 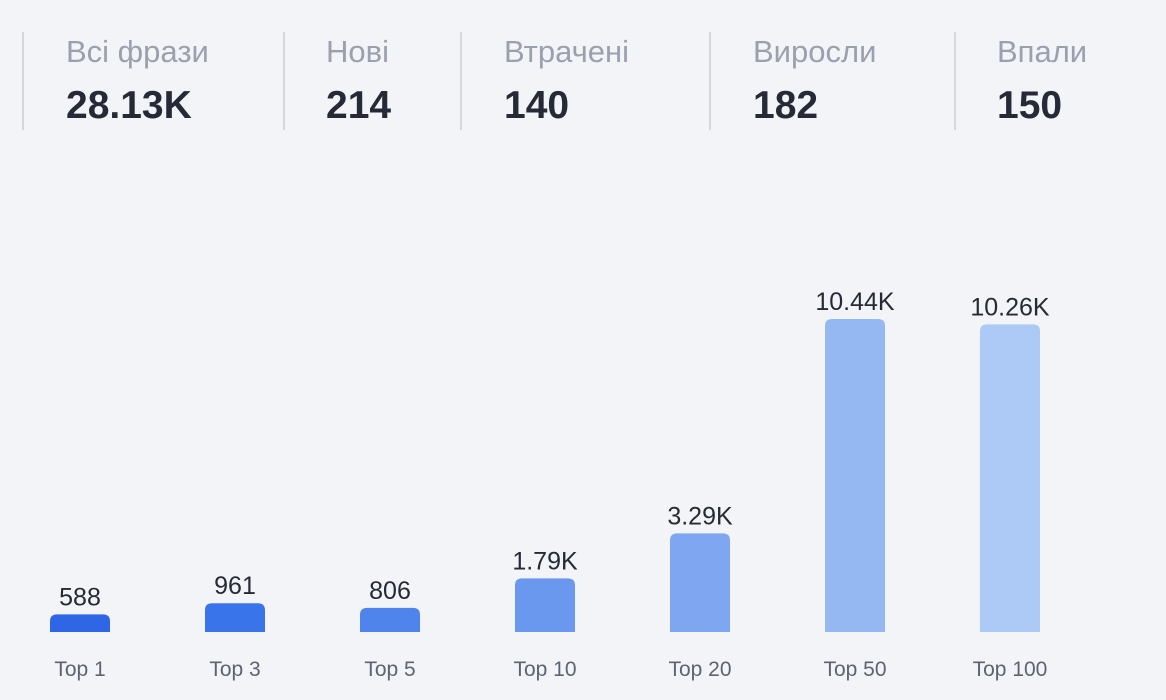 What do you see at coordinates (372, 81) in the screenshot?
I see `stat-new: Нові 214` at bounding box center [372, 81].